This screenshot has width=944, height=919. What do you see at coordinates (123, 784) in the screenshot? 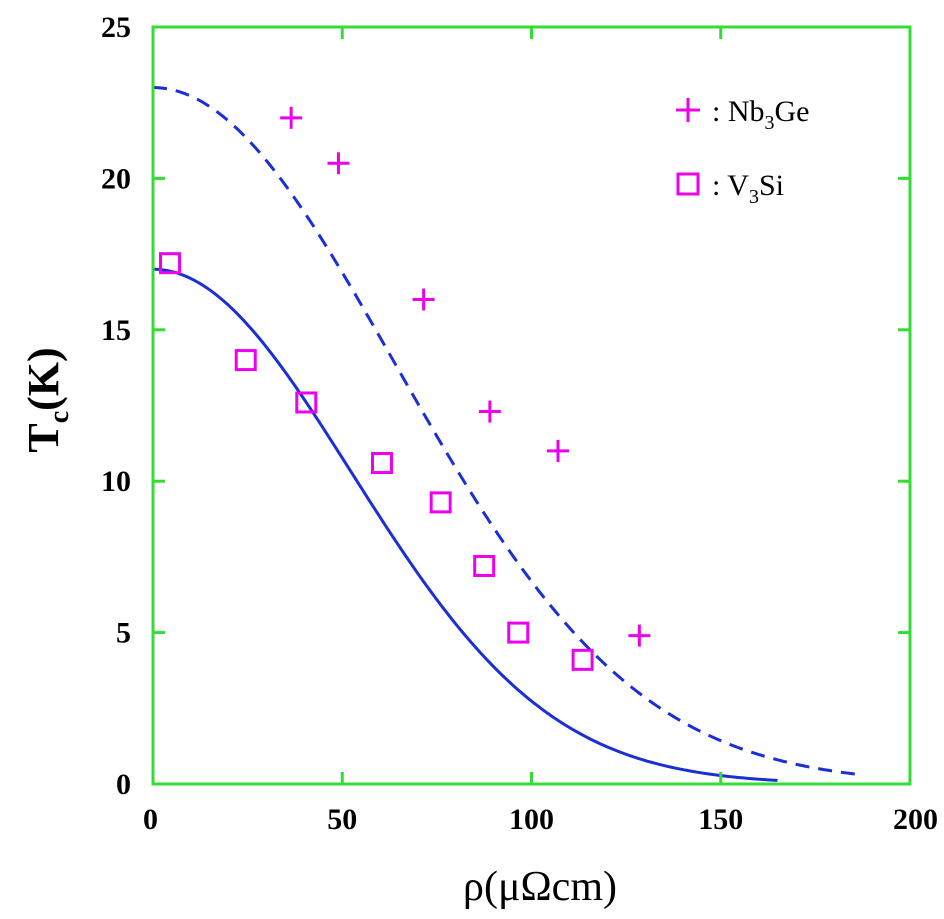
I see `y-tick-label: 0` at bounding box center [123, 784].